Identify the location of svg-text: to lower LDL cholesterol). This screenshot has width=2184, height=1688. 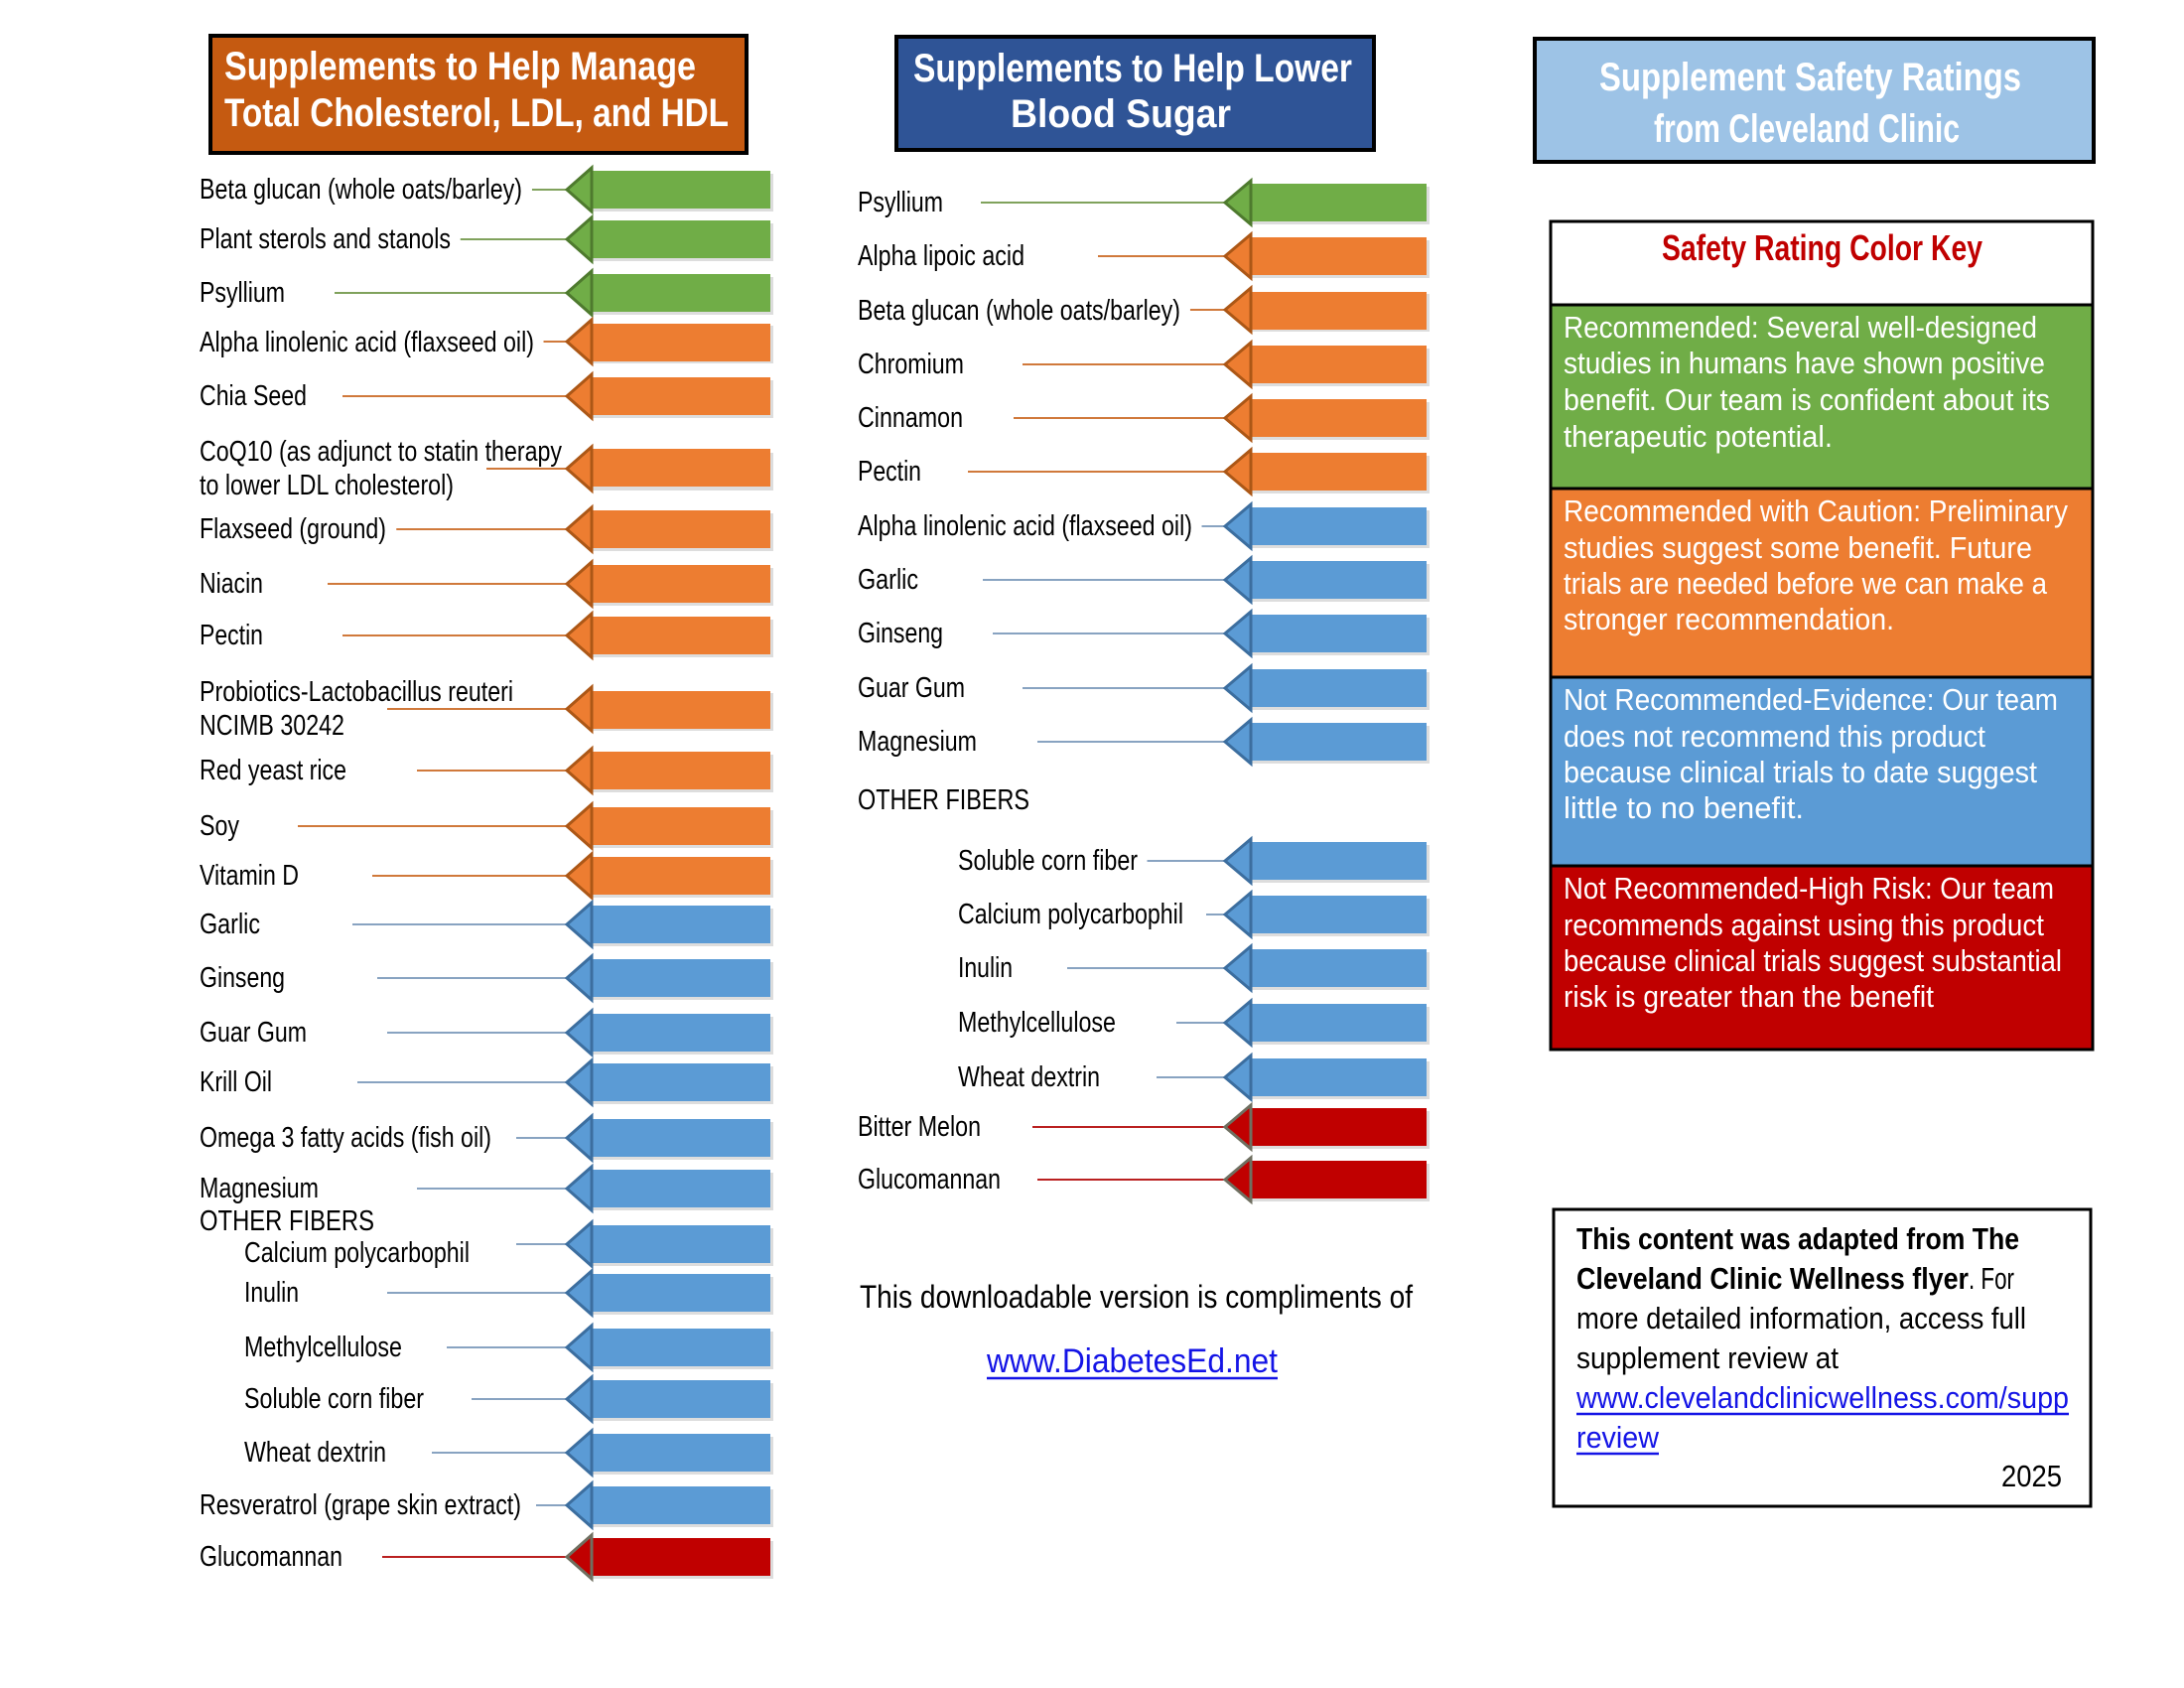
(327, 485).